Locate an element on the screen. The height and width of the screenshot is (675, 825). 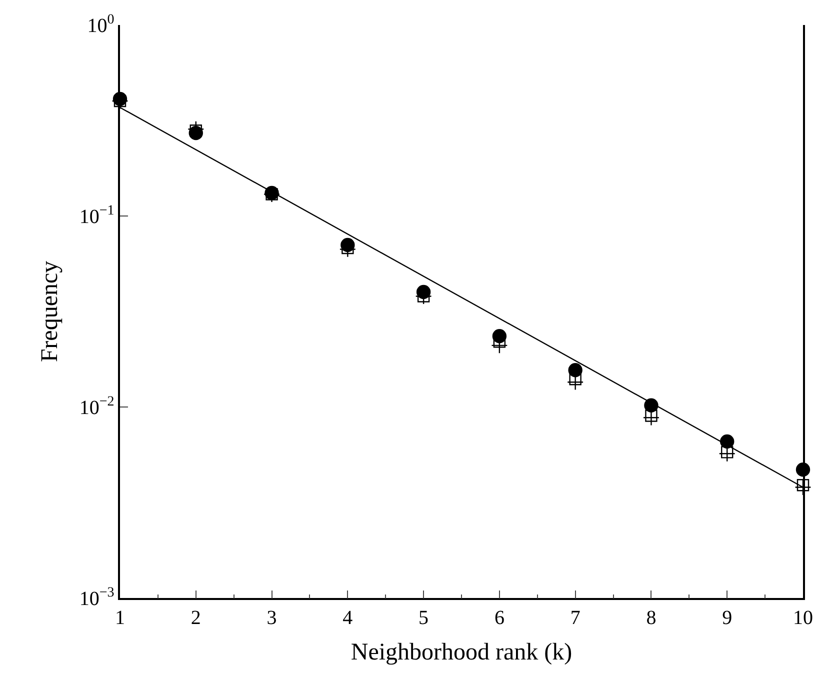
y-tick-label: 10$^{−3}$ is located at coordinates (96, 598).